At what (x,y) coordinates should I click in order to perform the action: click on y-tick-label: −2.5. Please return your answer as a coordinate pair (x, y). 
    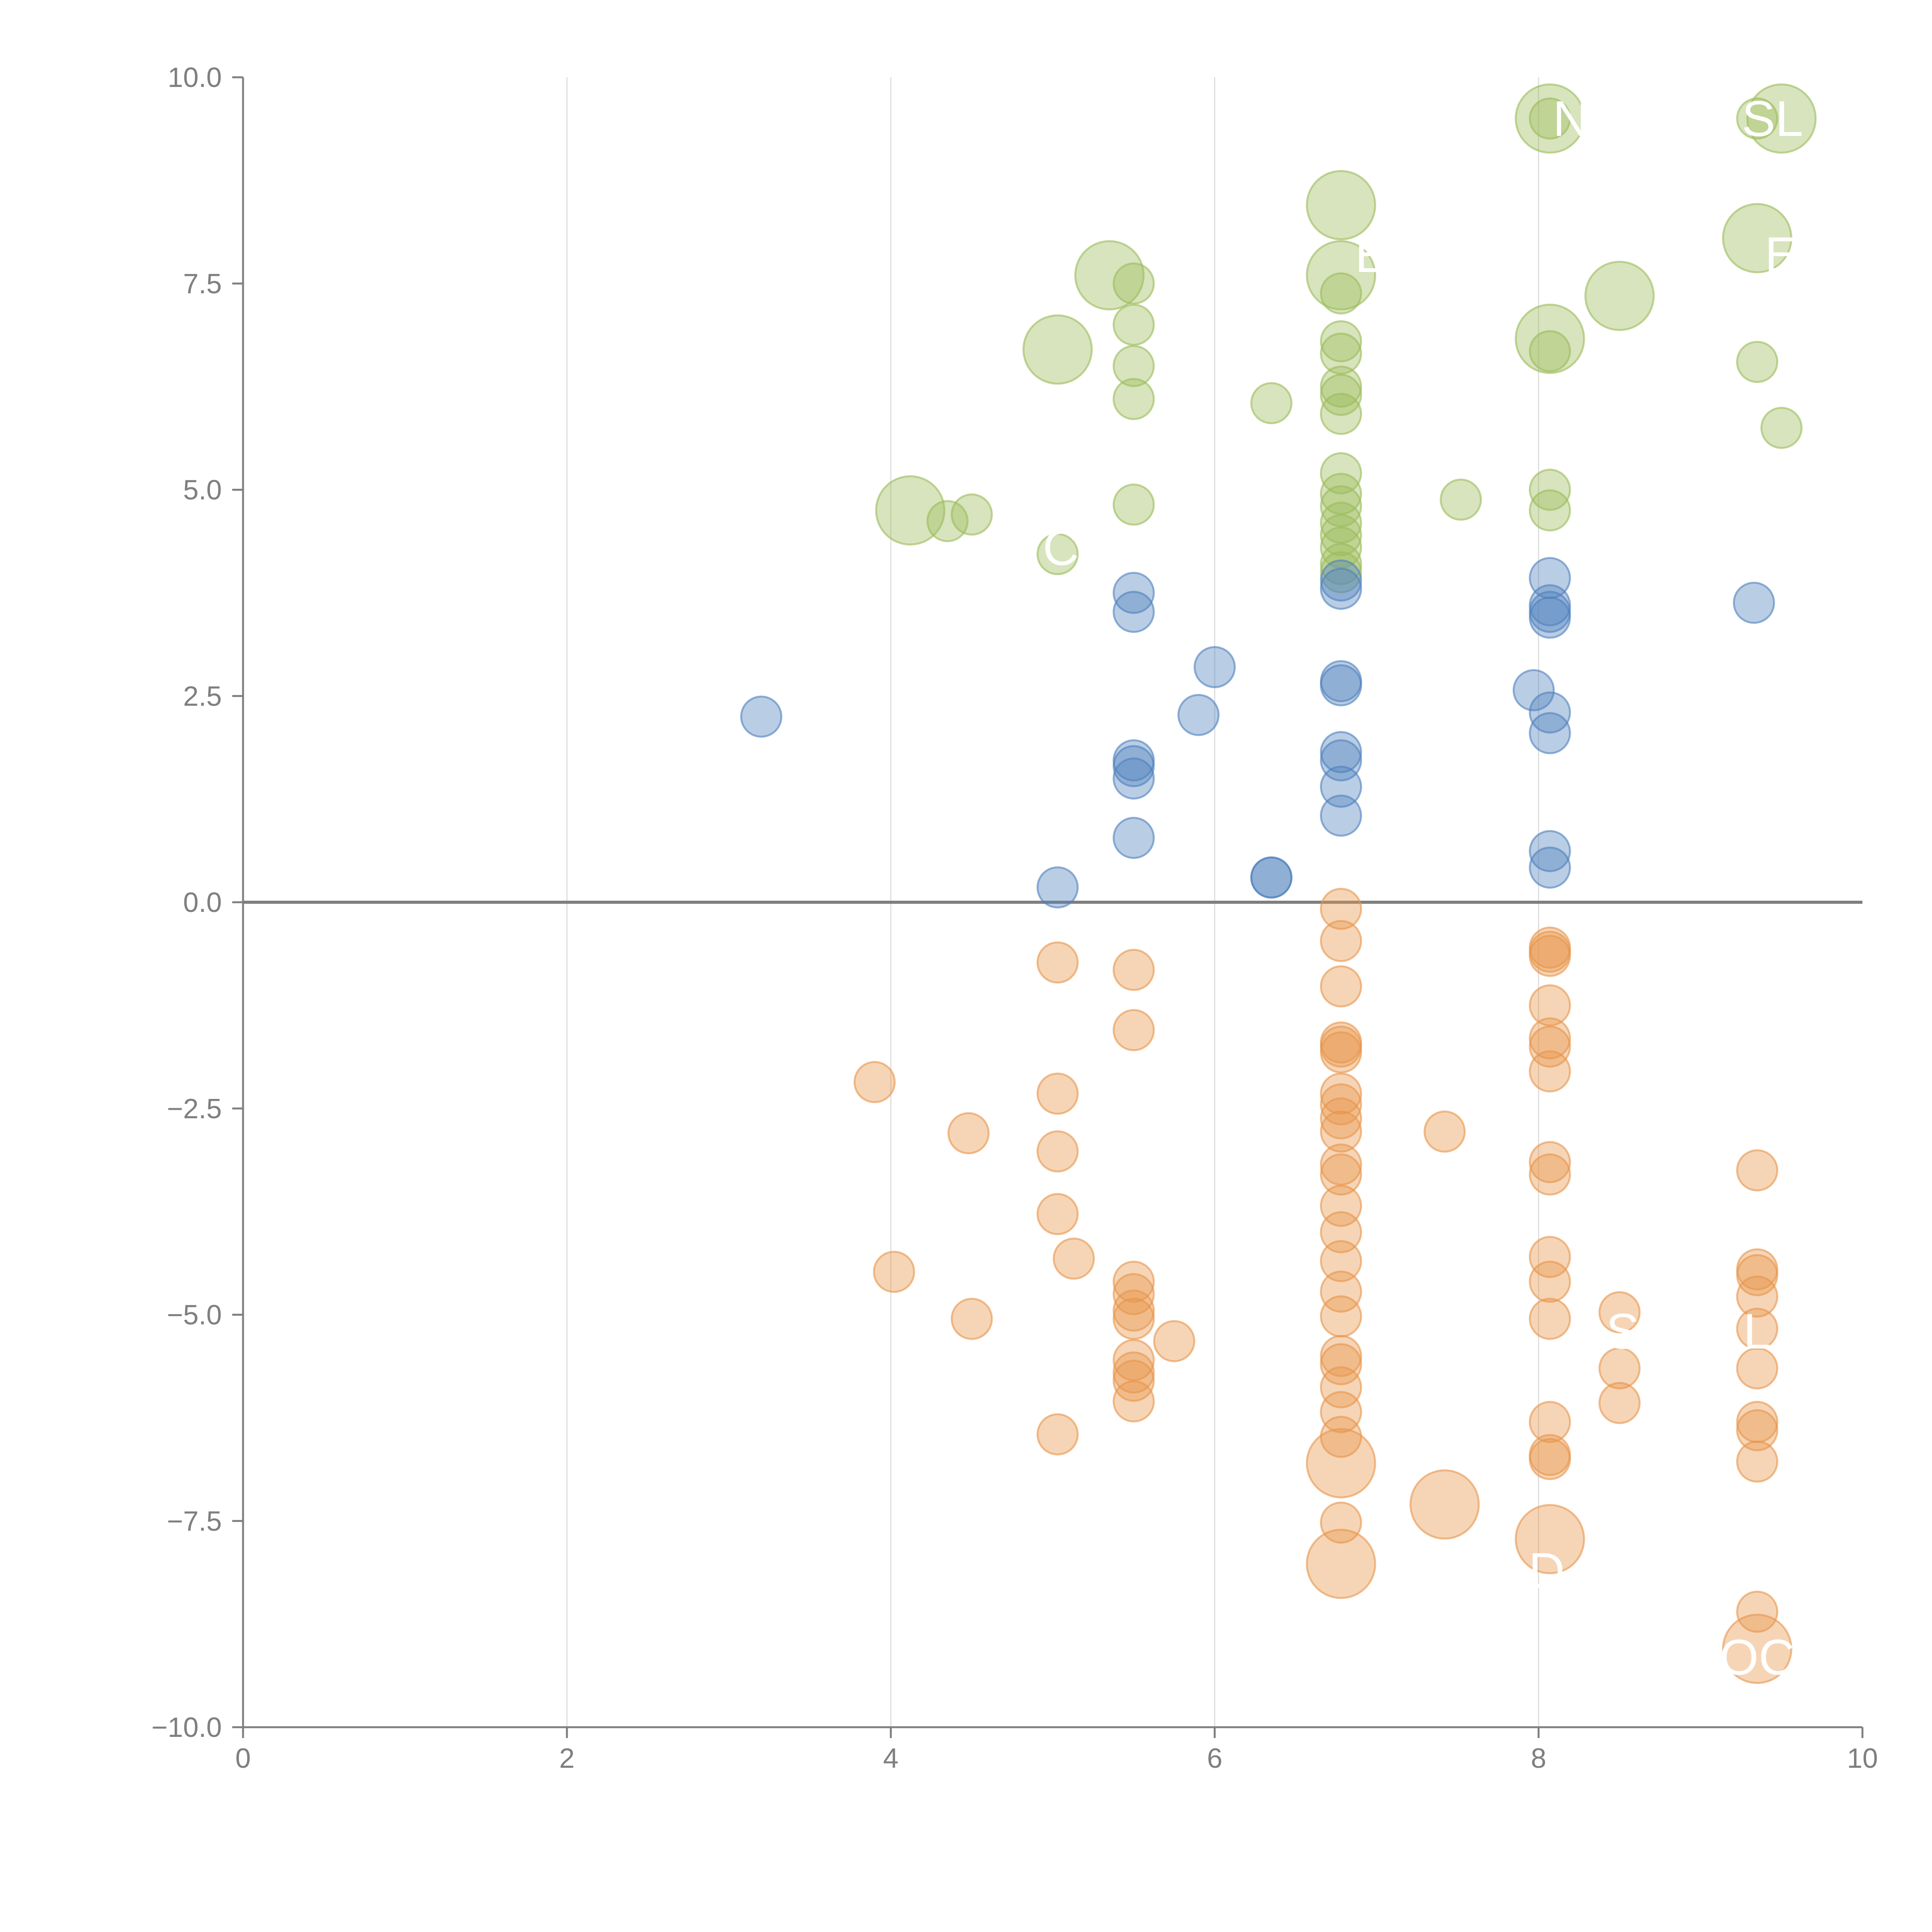
    Looking at the image, I should click on (194, 1109).